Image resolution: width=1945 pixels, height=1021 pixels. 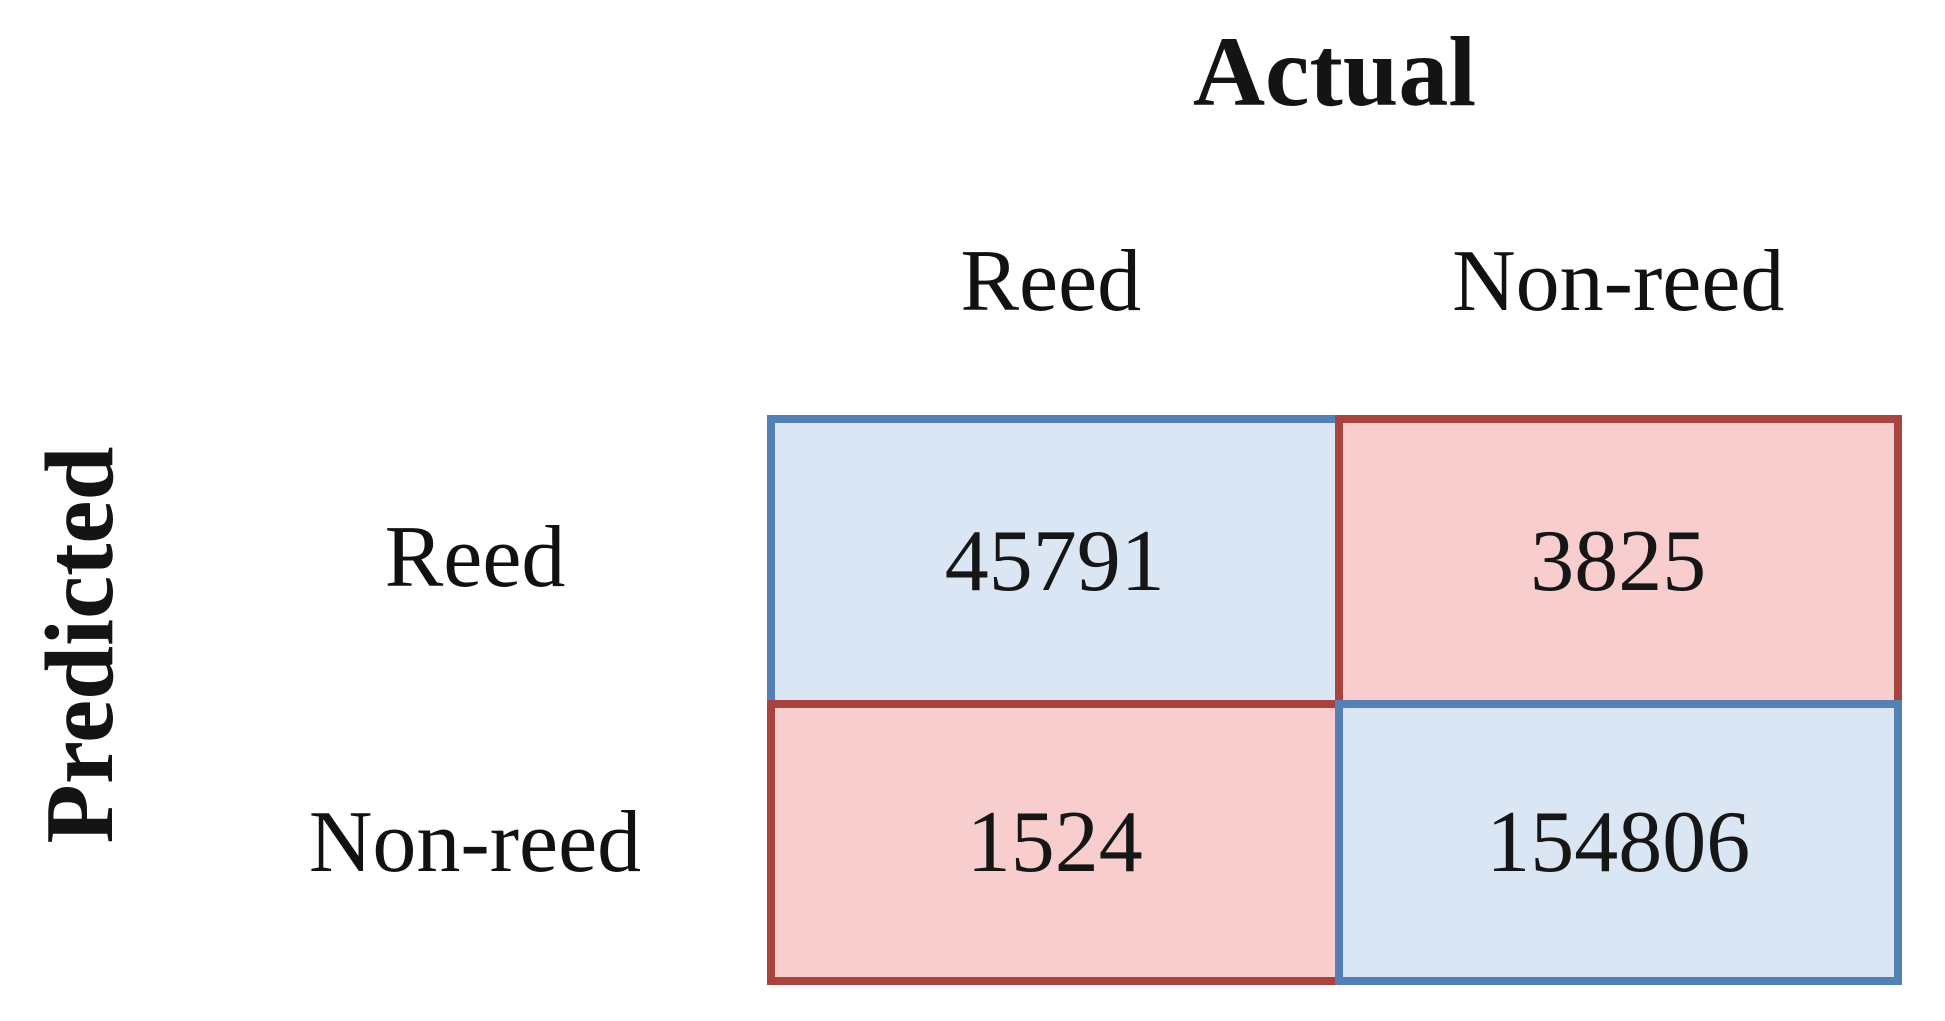 I want to click on row-label-non-reed: Non-reed, so click(x=475, y=842).